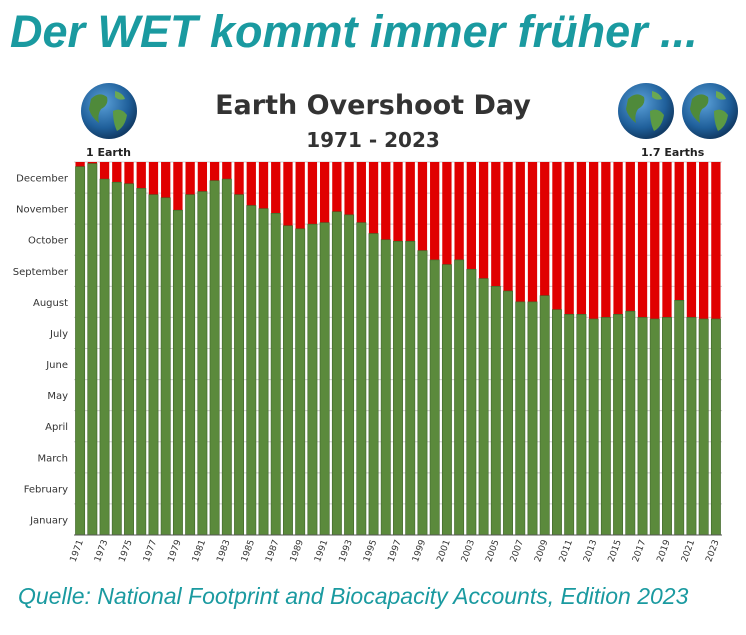 The height and width of the screenshot is (635, 746). What do you see at coordinates (443, 551) in the screenshot?
I see `x-tick-label: 2001` at bounding box center [443, 551].